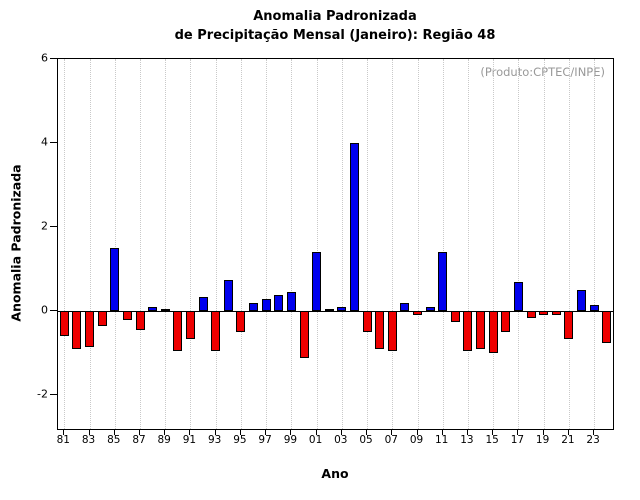  I want to click on y-axis-label: Anomalia Padronizada, so click(16, 243).